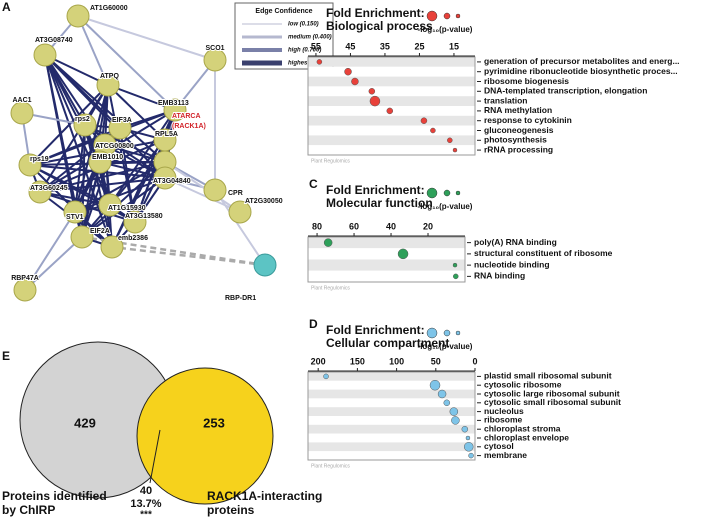  I want to click on x-tick-label: 150, so click(357, 361).